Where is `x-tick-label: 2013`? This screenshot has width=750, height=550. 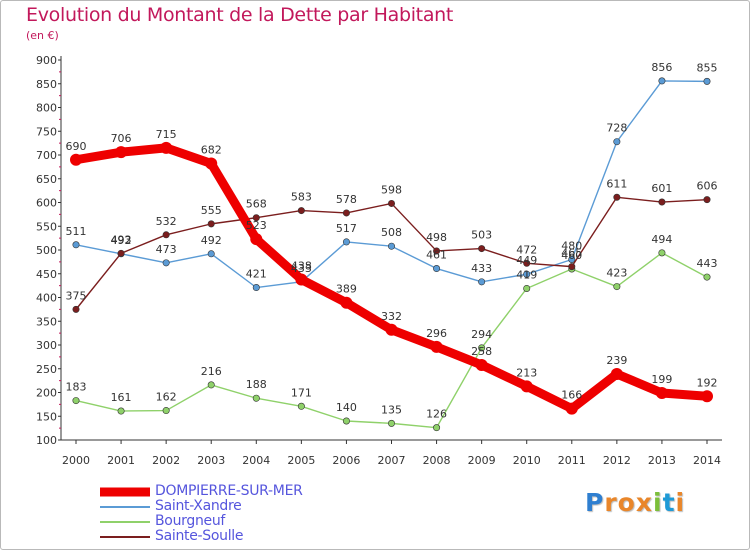
x-tick-label: 2013 is located at coordinates (662, 460).